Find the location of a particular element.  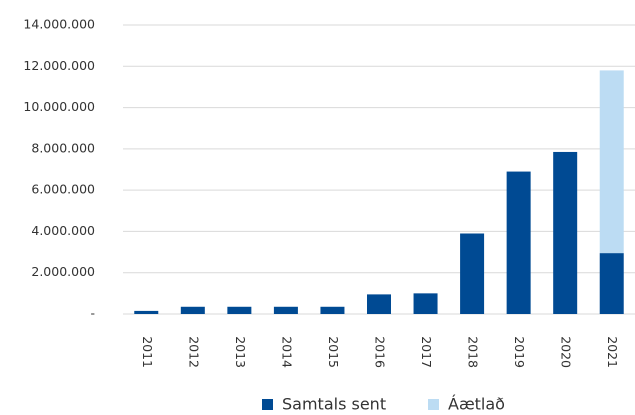

x-tick-label: 2021 is located at coordinates (612, 352).